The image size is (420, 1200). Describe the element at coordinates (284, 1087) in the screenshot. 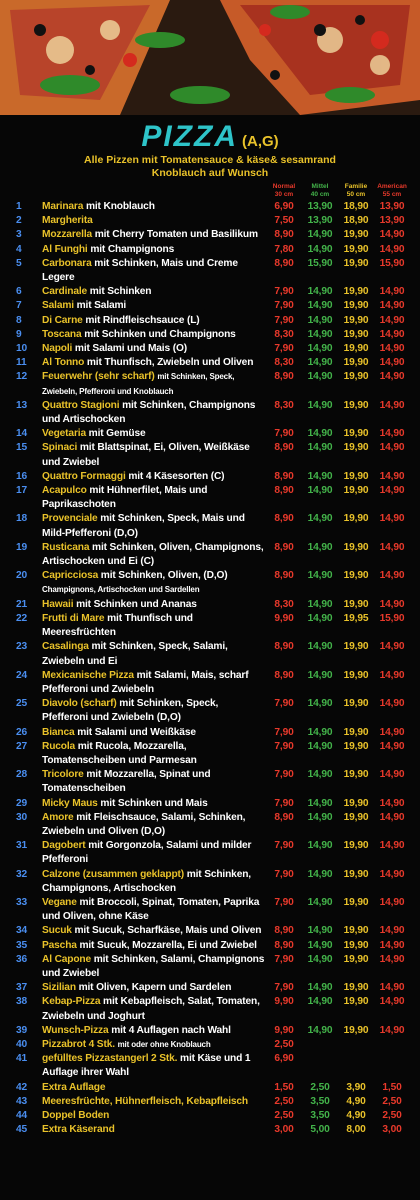

I see `price: 1,50` at that location.